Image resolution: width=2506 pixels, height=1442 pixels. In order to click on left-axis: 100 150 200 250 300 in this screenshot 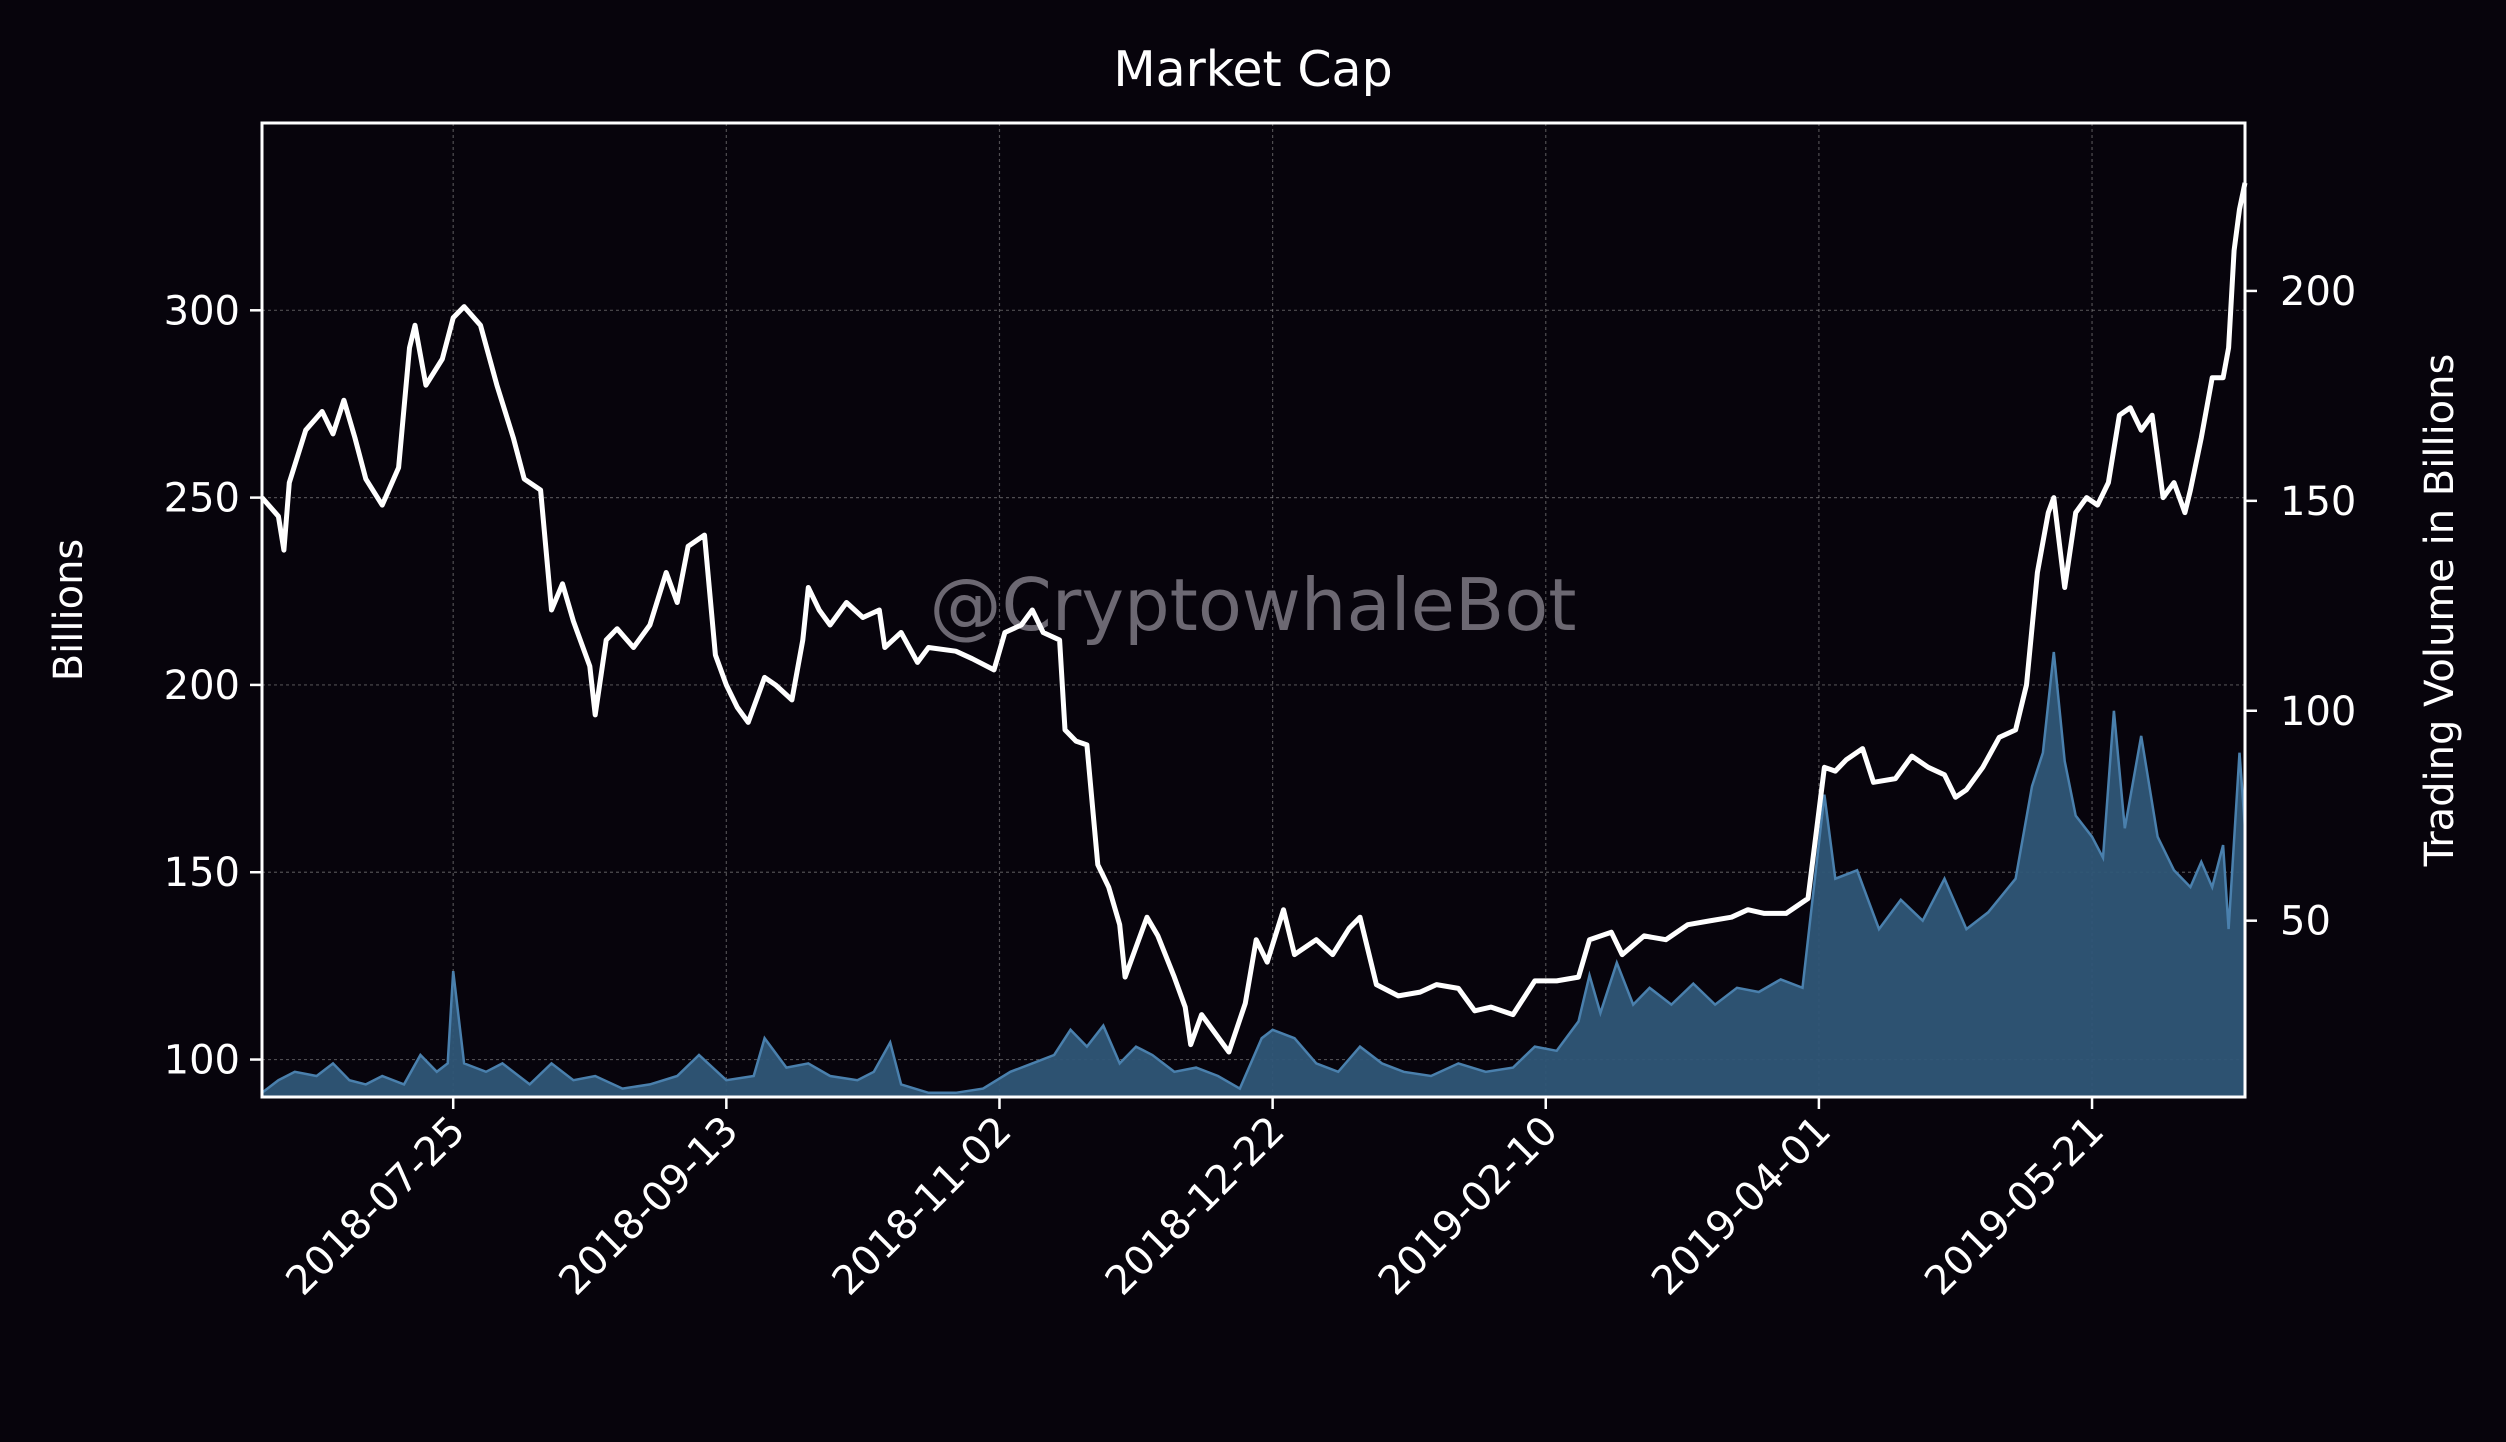, I will do `click(213, 686)`.